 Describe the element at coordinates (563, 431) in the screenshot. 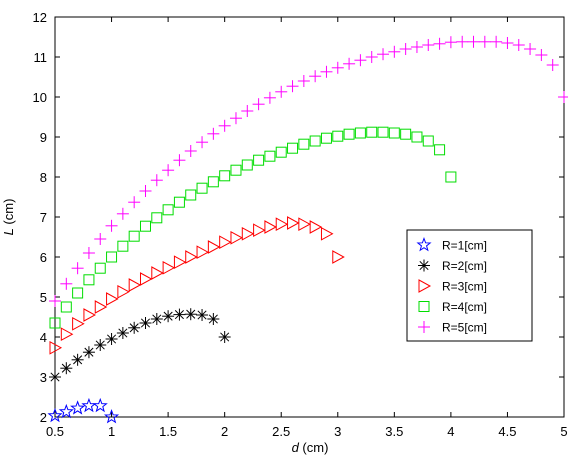

I see `x-tick-label: 5` at that location.